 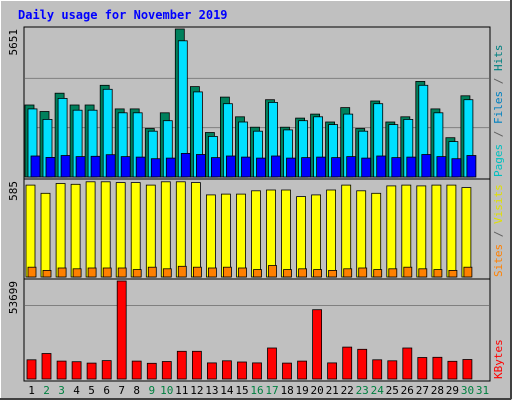 I want to click on x-tick-label: 26, so click(x=407, y=390).